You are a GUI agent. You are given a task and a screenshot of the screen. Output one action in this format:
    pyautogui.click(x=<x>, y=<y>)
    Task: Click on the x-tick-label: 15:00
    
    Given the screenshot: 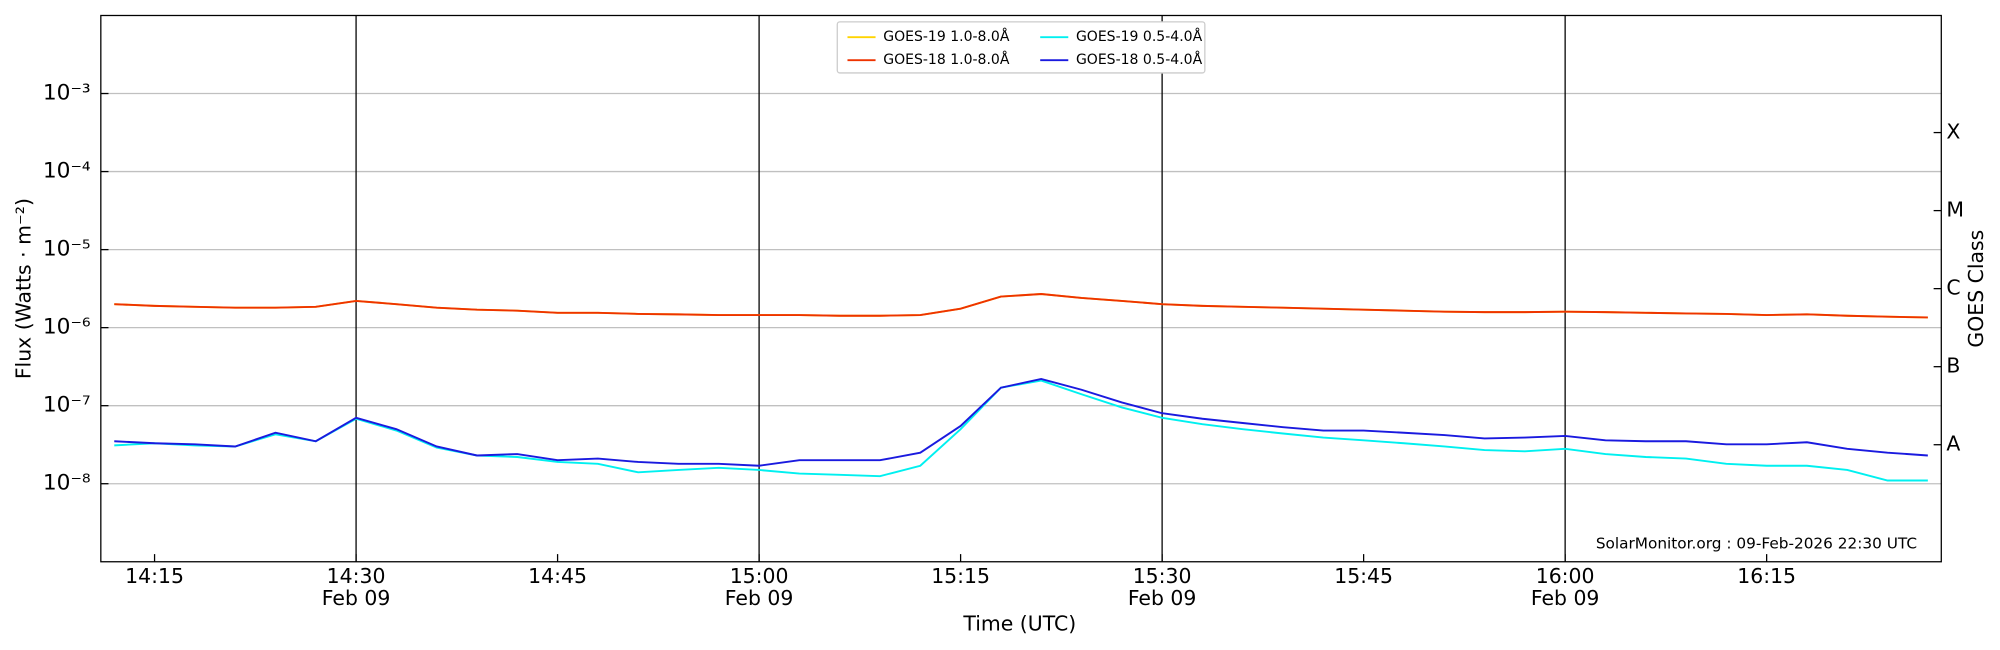 What is the action you would take?
    pyautogui.click(x=759, y=576)
    